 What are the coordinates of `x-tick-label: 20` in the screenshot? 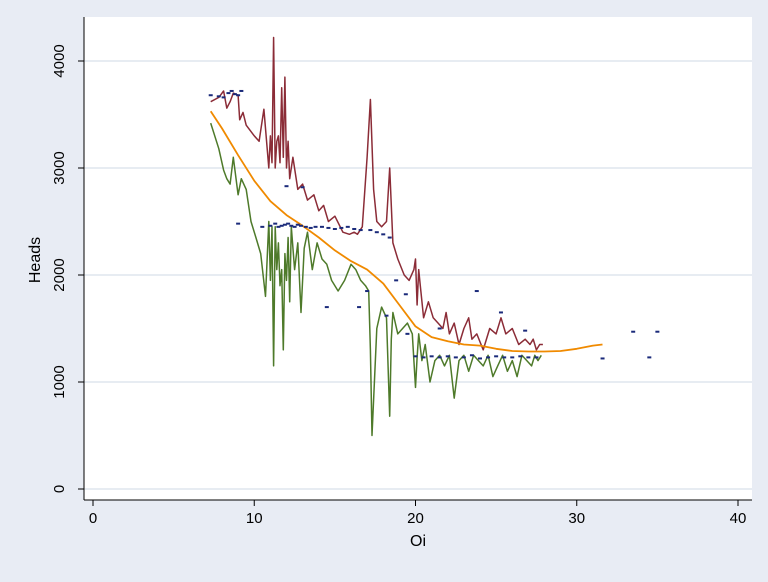 It's located at (415, 518).